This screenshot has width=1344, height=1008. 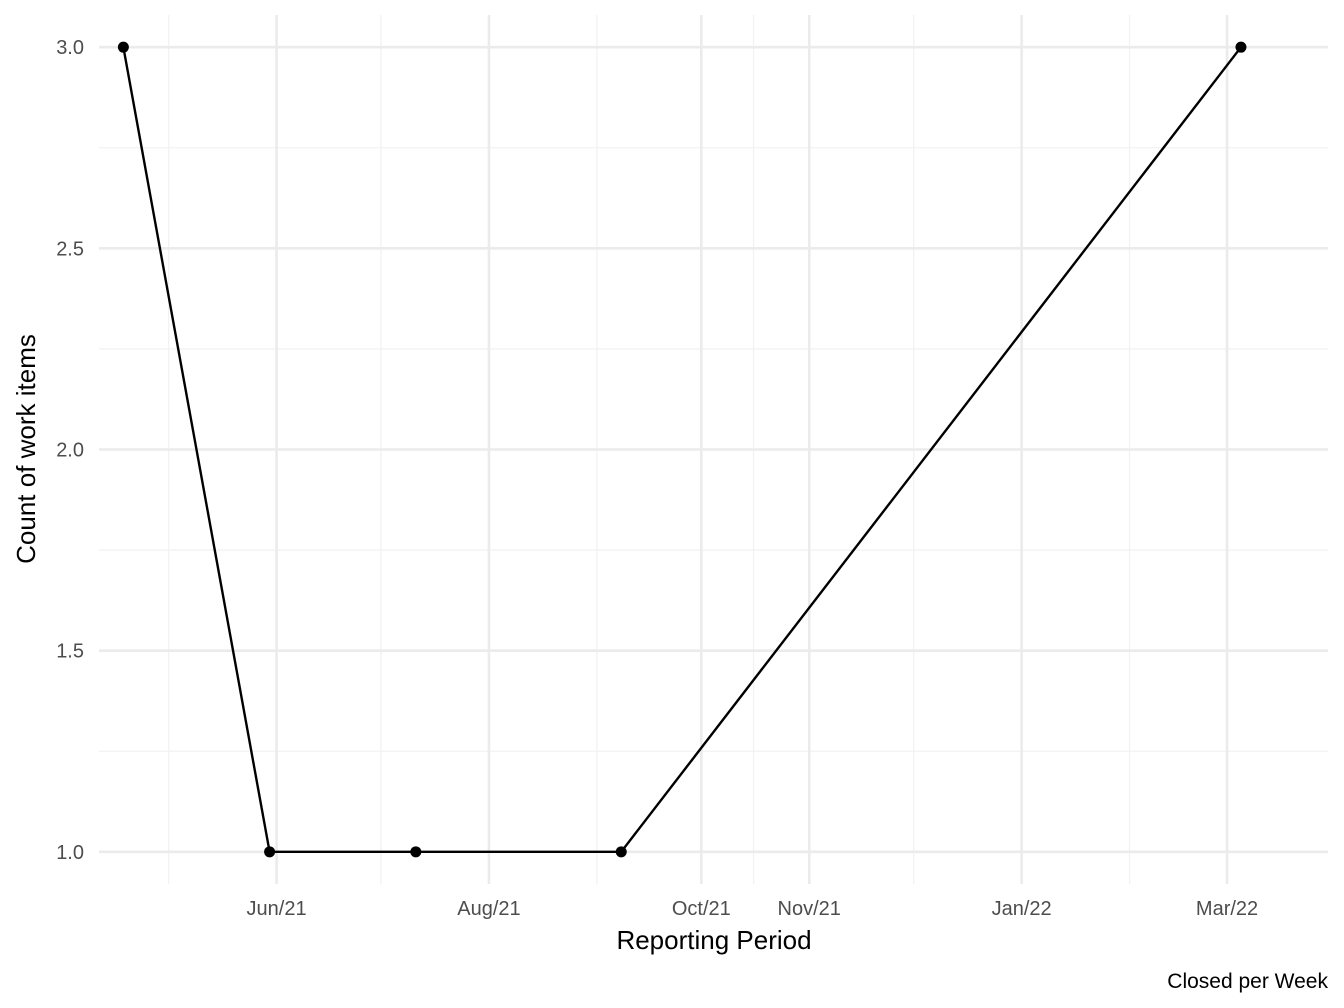 What do you see at coordinates (70, 652) in the screenshot?
I see `y-tick-label: 1.5` at bounding box center [70, 652].